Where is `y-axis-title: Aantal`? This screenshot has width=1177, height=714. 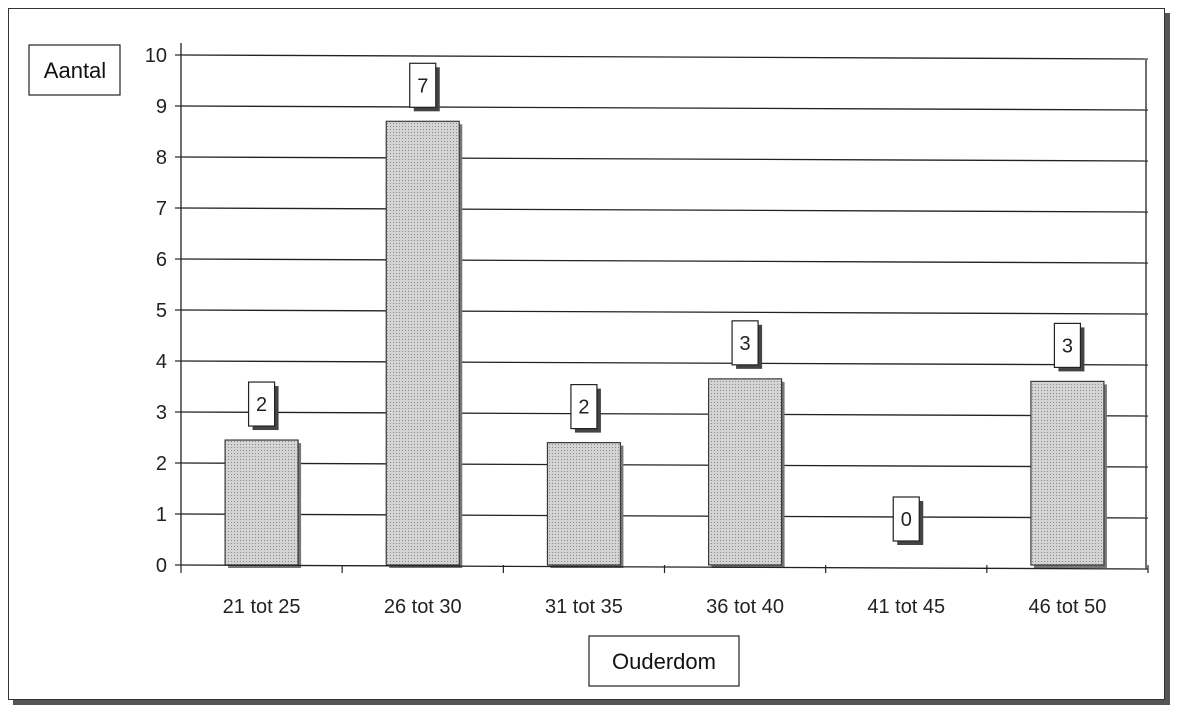 y-axis-title: Aantal is located at coordinates (75, 70).